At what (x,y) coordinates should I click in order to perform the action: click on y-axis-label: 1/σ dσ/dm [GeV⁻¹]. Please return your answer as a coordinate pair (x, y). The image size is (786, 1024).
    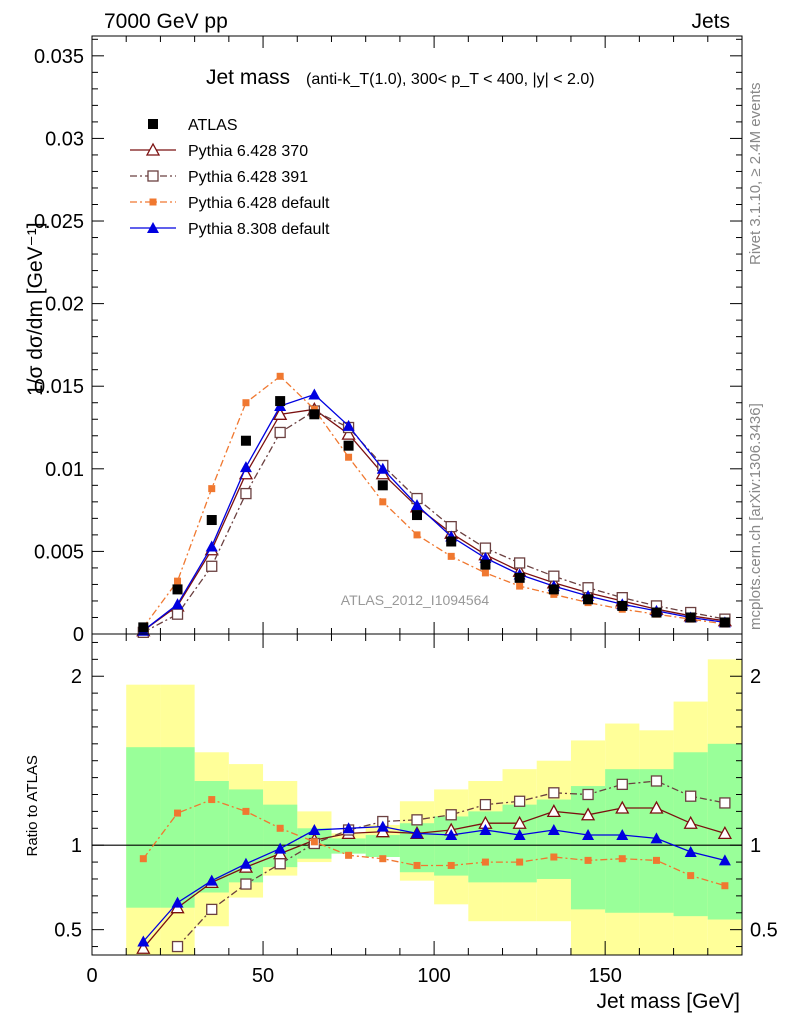
    Looking at the image, I should click on (35, 309).